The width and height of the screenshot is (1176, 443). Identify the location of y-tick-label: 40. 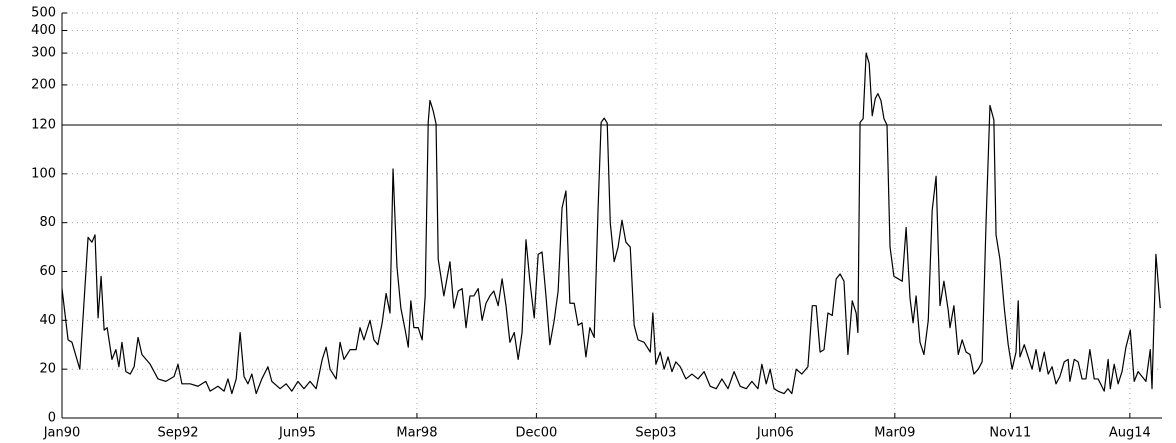
(47, 320).